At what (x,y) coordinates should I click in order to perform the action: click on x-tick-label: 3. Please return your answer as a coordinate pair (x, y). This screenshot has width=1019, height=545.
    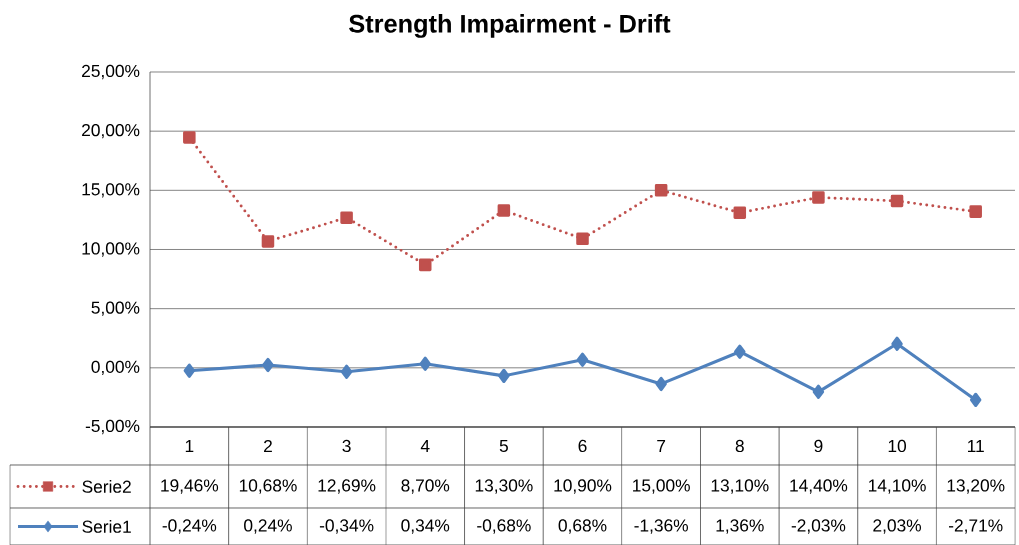
    Looking at the image, I should click on (346, 446).